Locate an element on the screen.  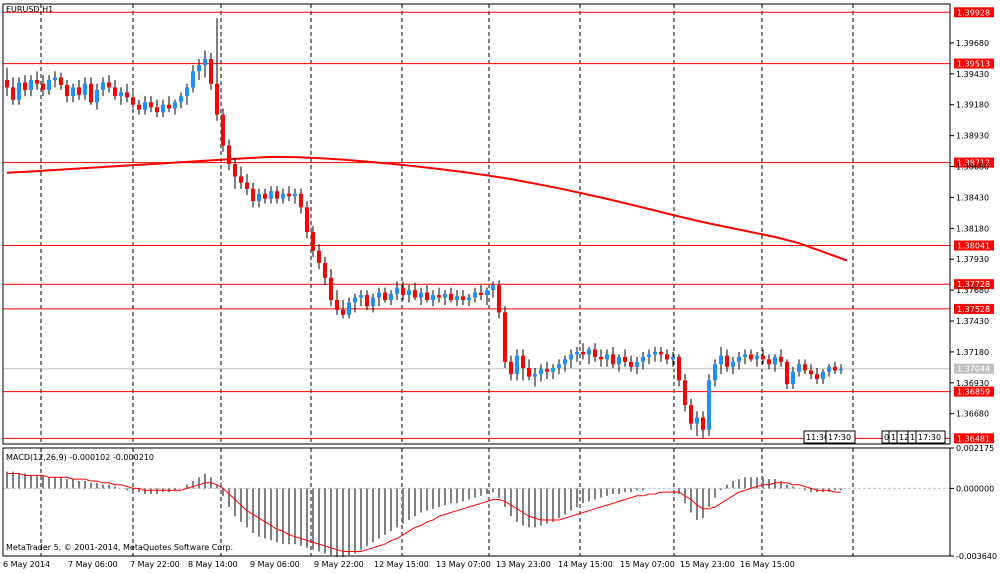
time-marker-label: 0 is located at coordinates (886, 437).